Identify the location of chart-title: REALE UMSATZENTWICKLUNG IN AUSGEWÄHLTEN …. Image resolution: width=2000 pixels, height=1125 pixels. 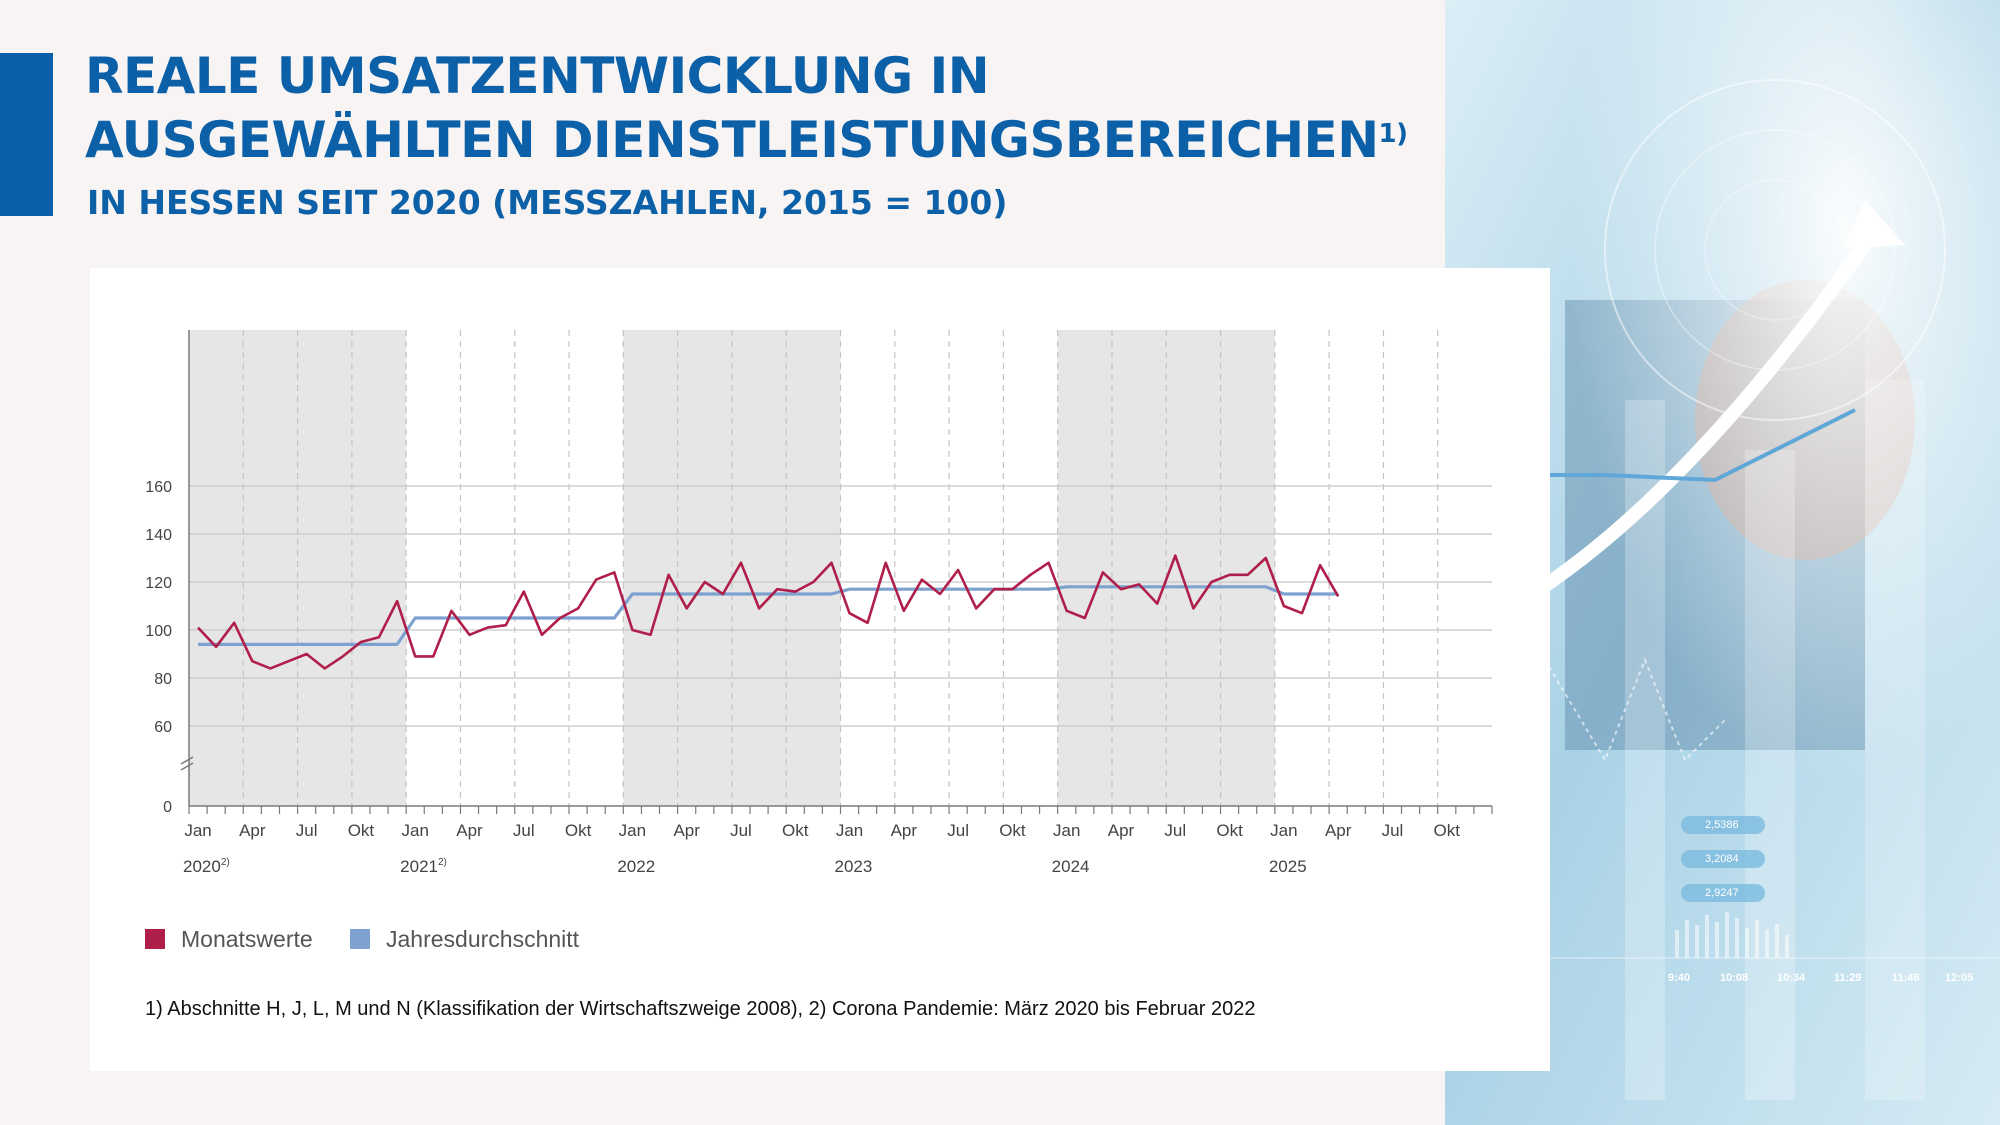
(746, 108).